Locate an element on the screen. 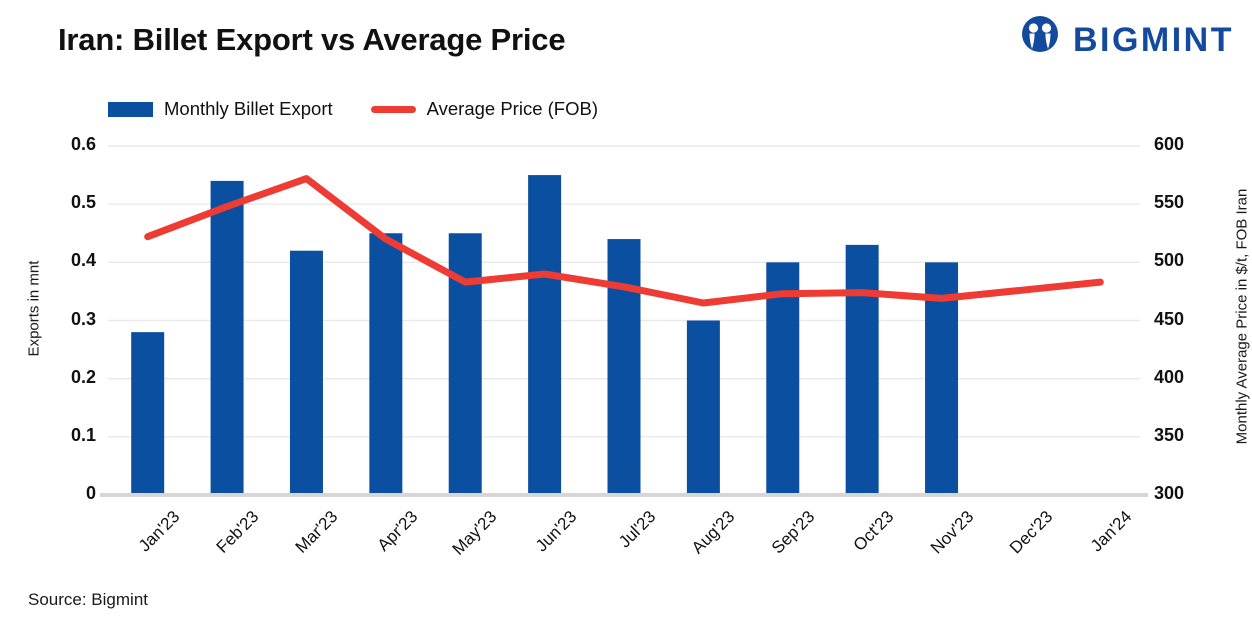 The width and height of the screenshot is (1252, 628). bar-feb23 is located at coordinates (227, 337).